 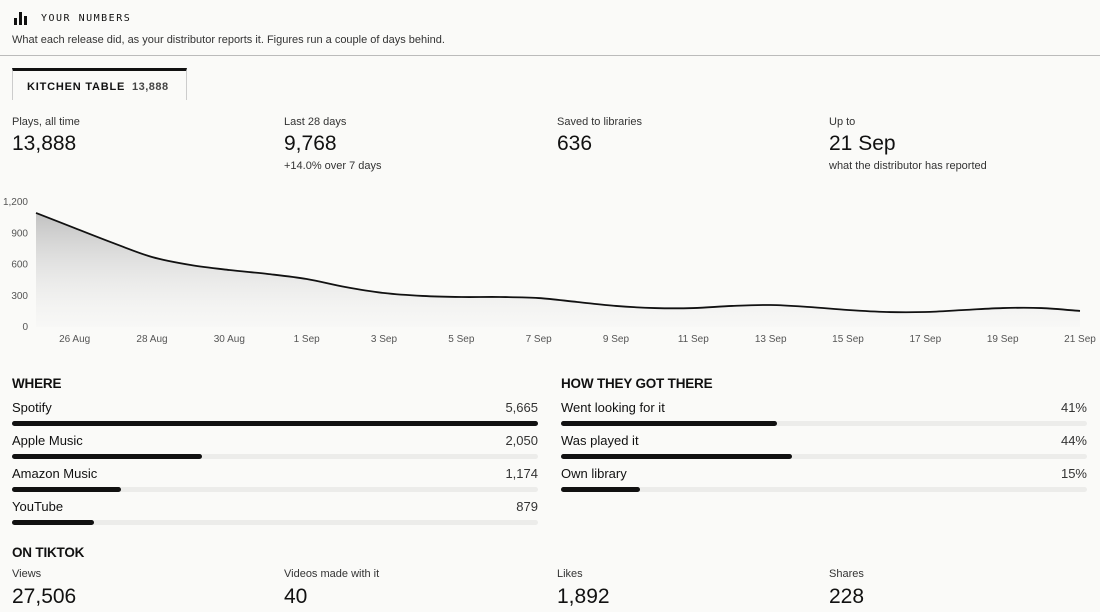 I want to click on x-tick-label: 21 Sep, so click(x=1080, y=339).